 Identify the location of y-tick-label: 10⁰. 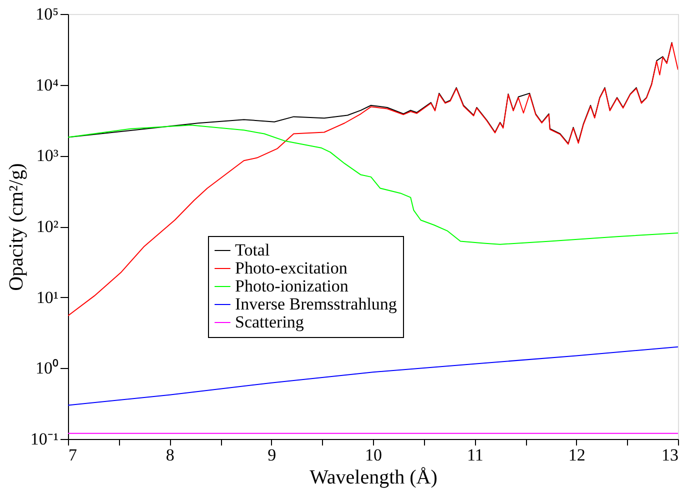
(47, 368).